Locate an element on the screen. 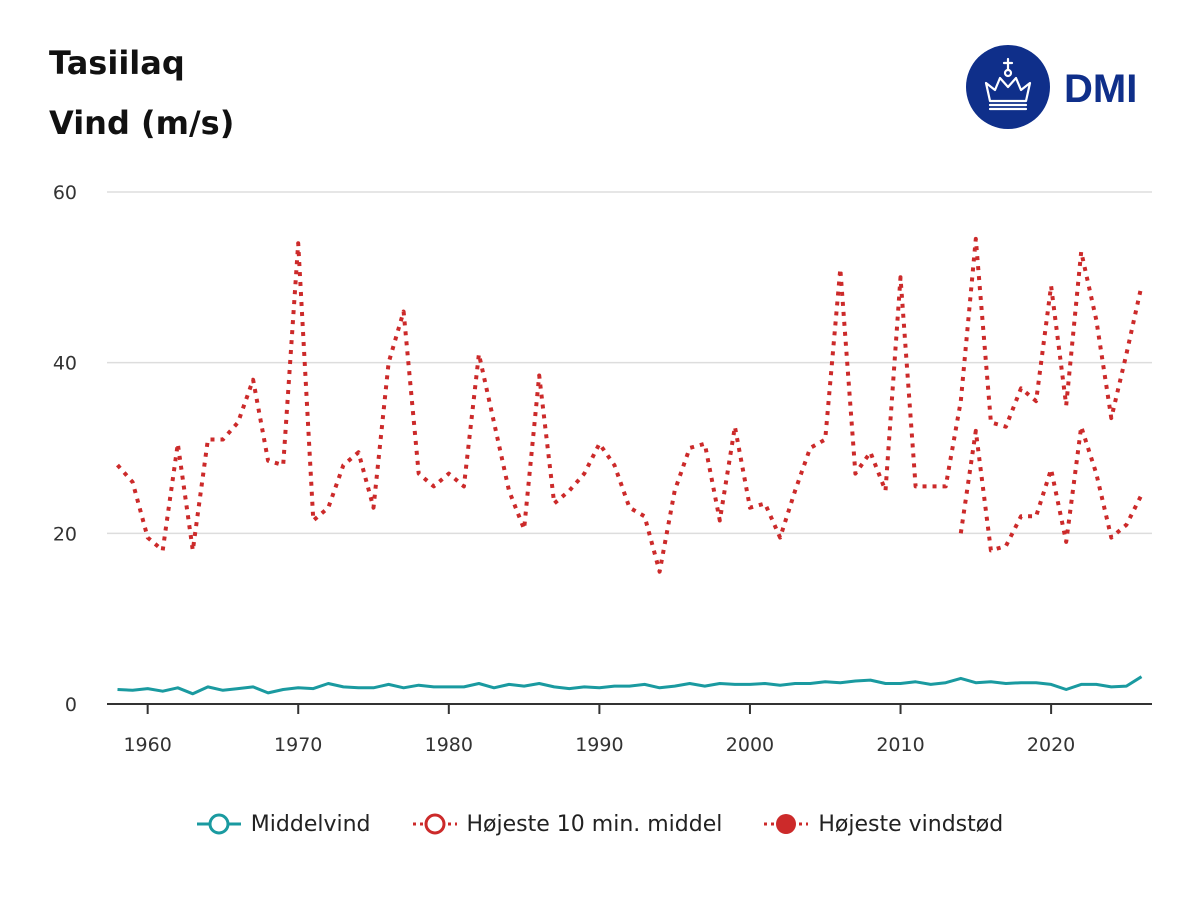 The height and width of the screenshot is (900, 1200). x-tick-label: 1960 is located at coordinates (147, 745).